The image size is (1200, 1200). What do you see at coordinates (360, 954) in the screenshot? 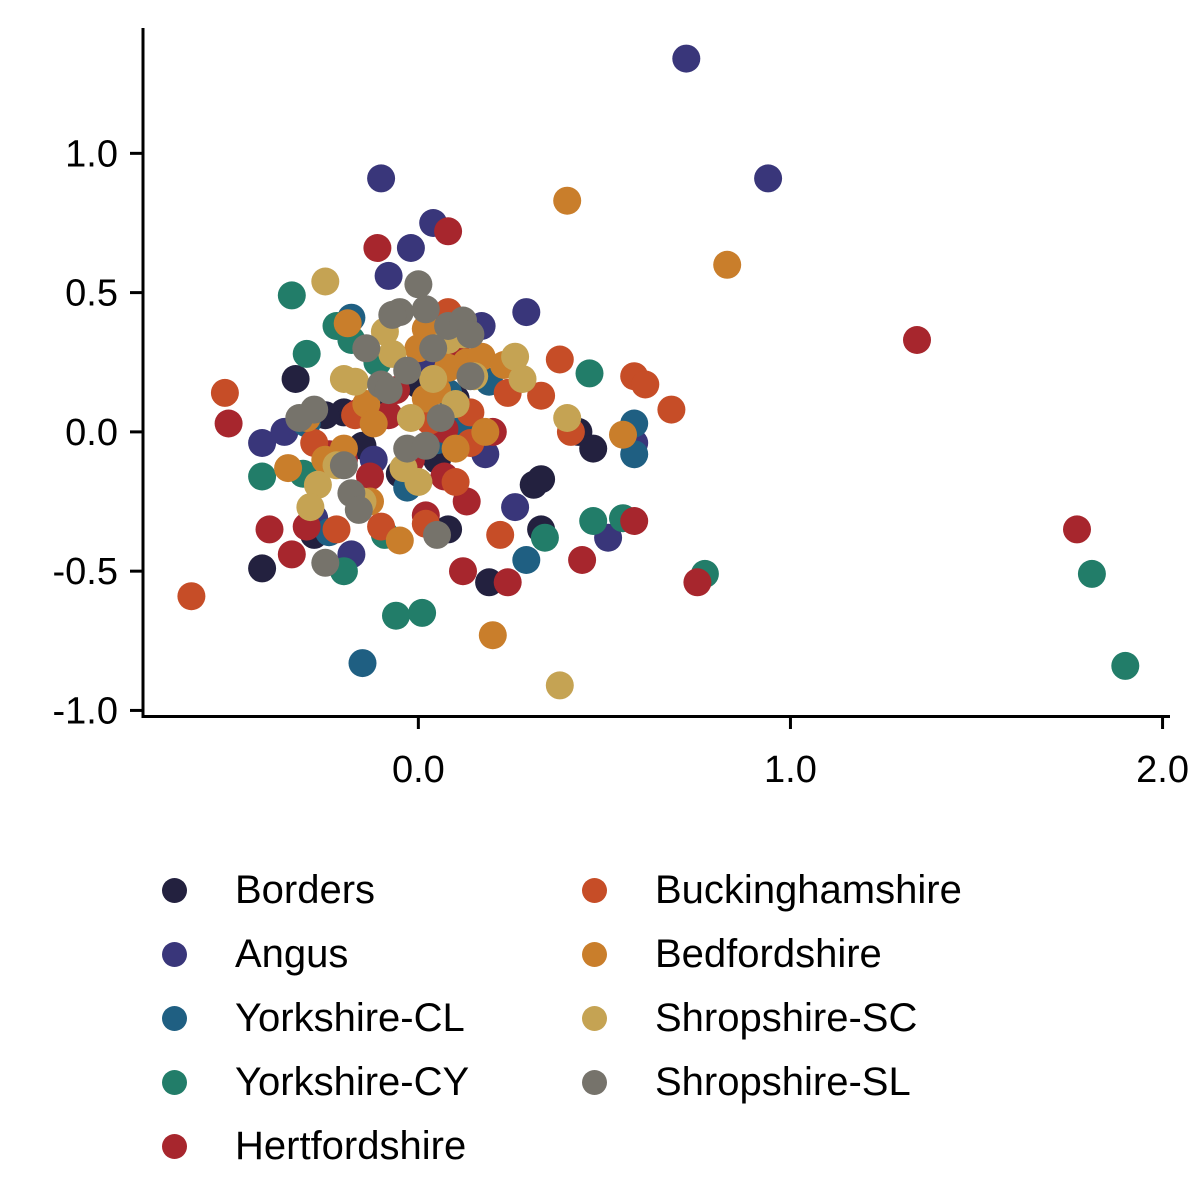
I see `legend-item: Angus` at bounding box center [360, 954].